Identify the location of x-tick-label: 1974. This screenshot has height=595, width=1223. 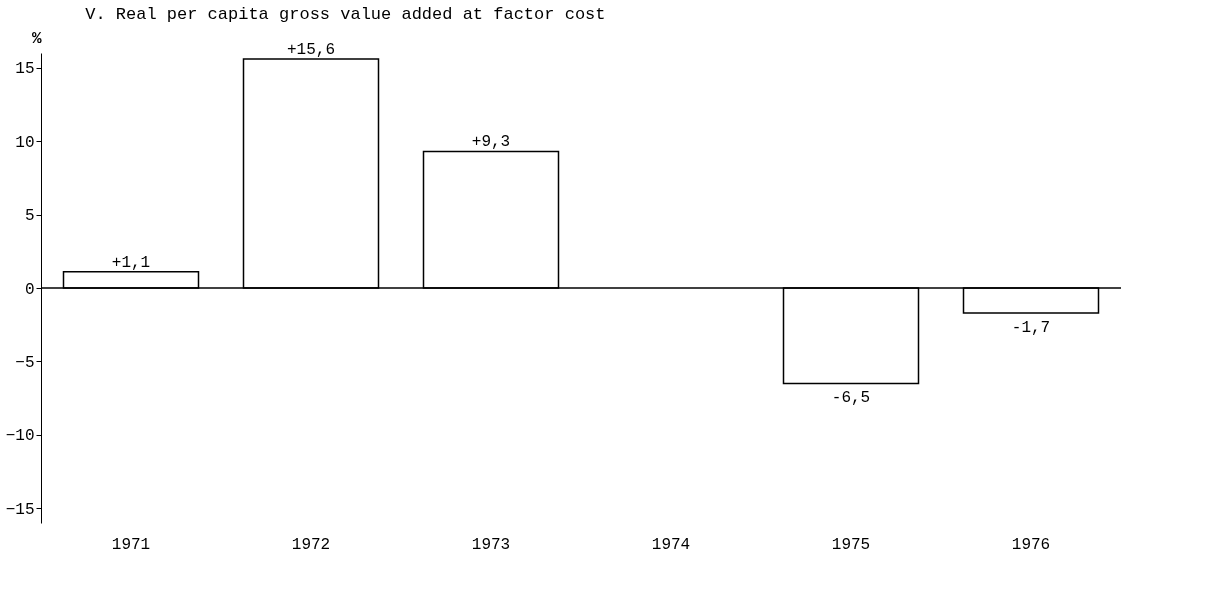
(671, 544).